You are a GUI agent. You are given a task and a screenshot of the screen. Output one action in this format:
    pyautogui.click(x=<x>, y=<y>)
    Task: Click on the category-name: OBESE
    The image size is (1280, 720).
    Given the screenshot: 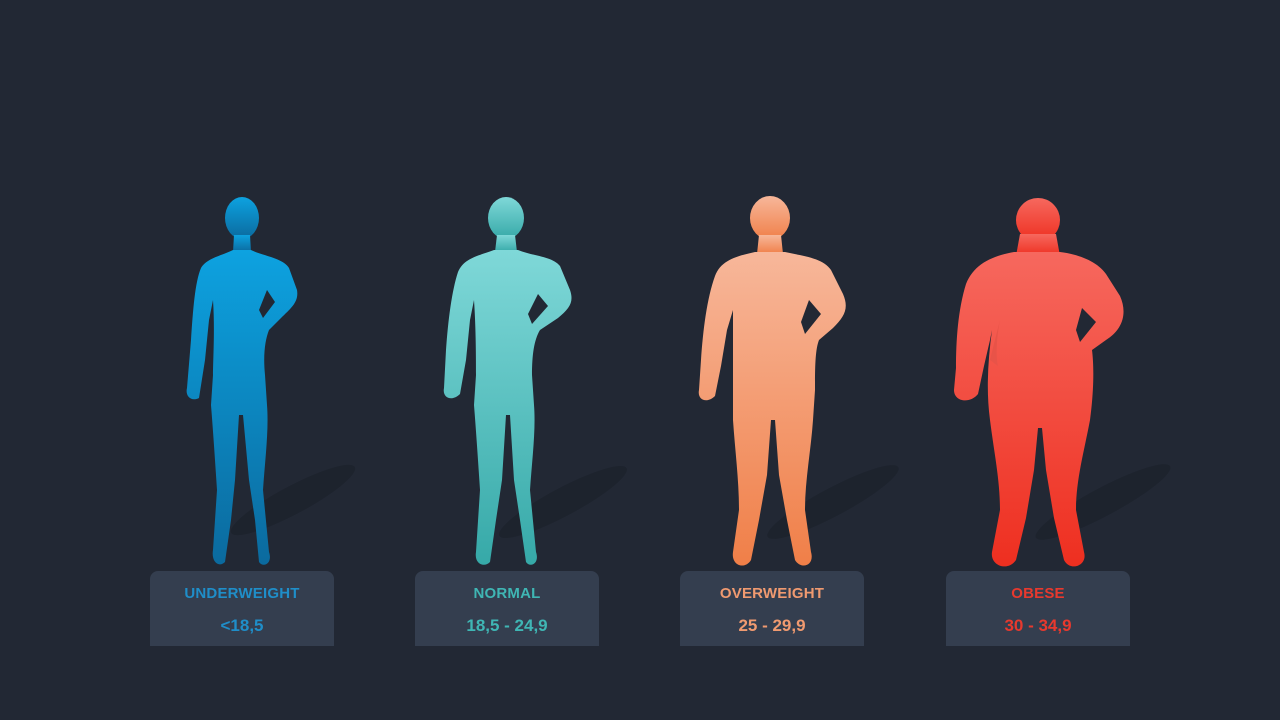 What is the action you would take?
    pyautogui.click(x=1038, y=593)
    